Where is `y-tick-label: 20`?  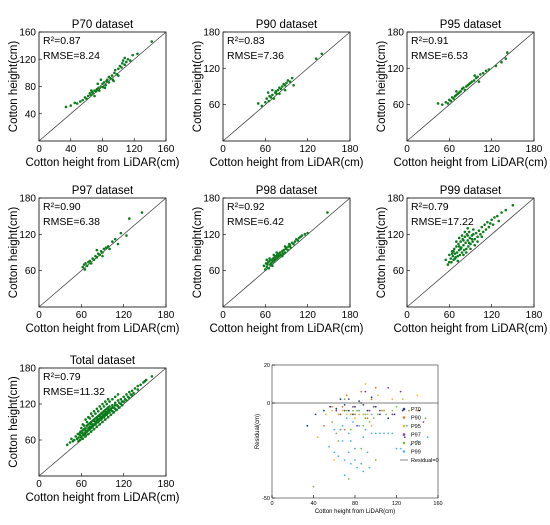 y-tick-label: 20 is located at coordinates (267, 366).